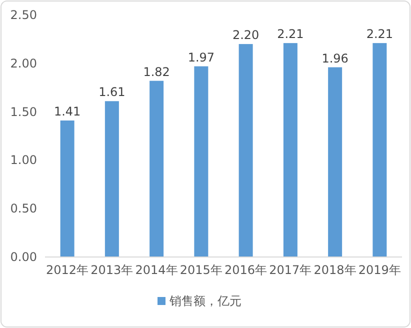 The image size is (411, 328). Describe the element at coordinates (112, 270) in the screenshot. I see `x-tick-label: 2013年` at that location.